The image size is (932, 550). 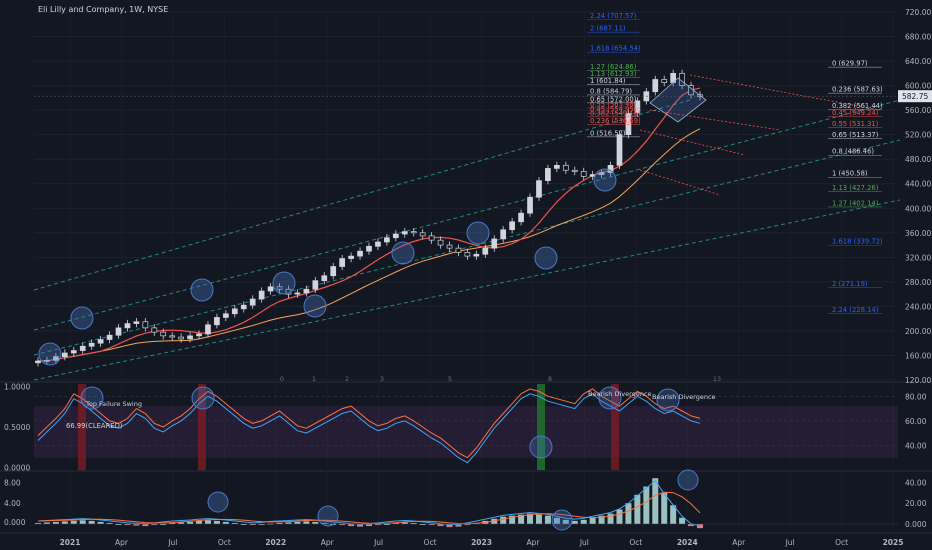 I want to click on fib-level-label: 2.24 (707.57), so click(x=613, y=16).